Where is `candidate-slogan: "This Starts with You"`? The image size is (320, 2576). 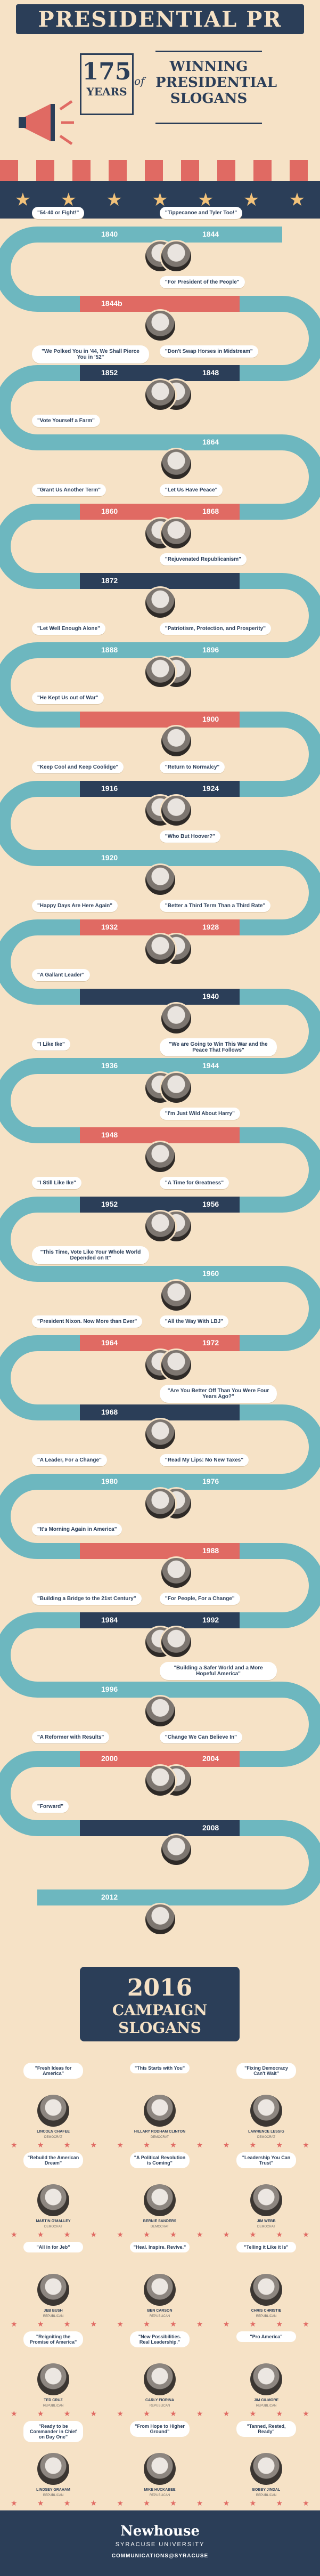
candidate-slogan: "This Starts with You" is located at coordinates (160, 2068).